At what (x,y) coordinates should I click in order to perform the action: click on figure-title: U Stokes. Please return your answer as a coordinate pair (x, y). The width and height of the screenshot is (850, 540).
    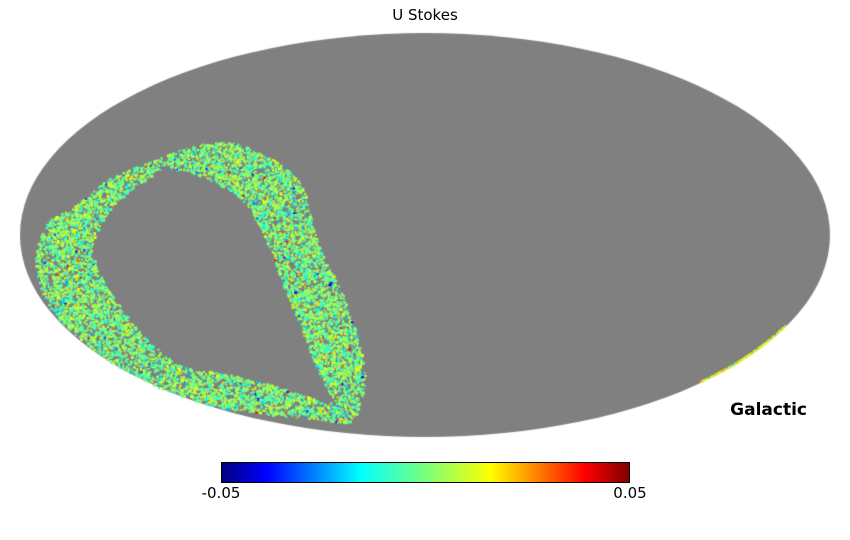
    Looking at the image, I should click on (425, 15).